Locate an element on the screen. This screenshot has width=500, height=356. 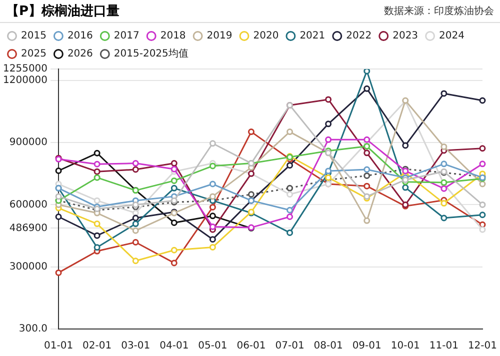
legend-label: 2022 is located at coordinates (359, 36).